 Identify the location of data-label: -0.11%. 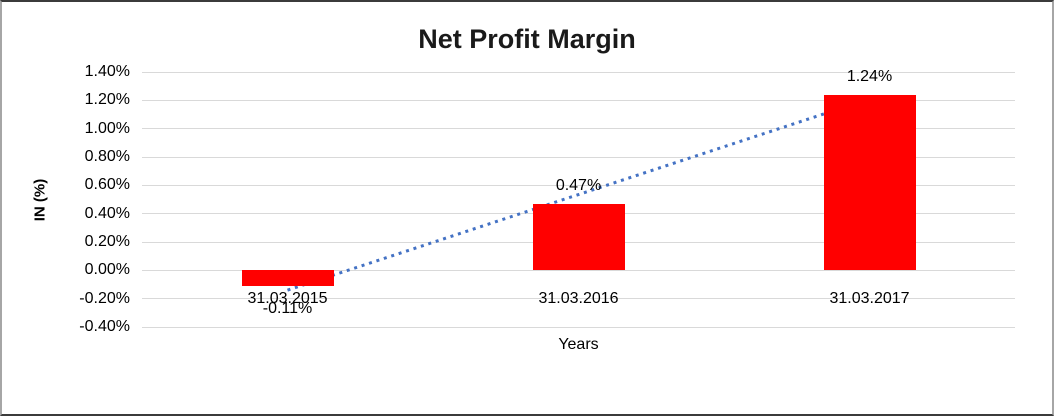
(287, 308).